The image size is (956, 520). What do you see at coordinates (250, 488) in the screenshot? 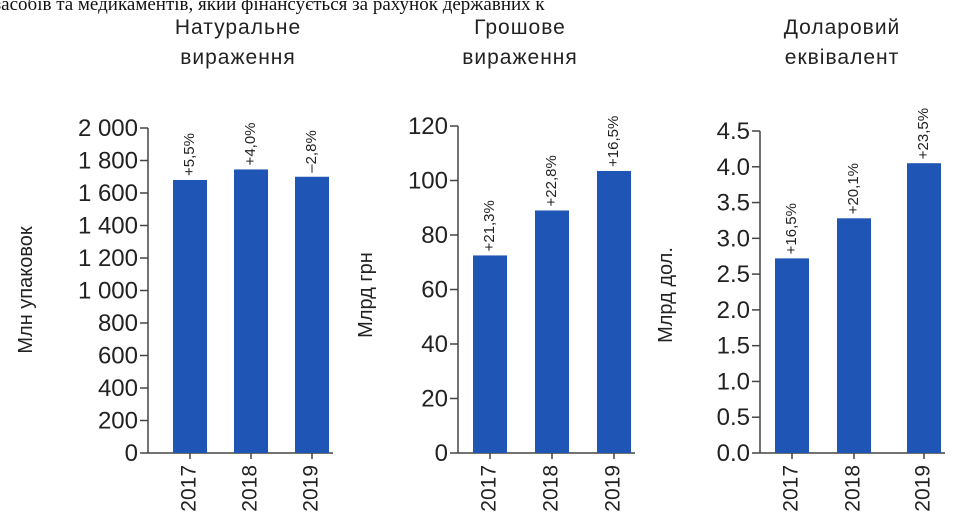
I see `chart1-x-tick-label: 2018` at bounding box center [250, 488].